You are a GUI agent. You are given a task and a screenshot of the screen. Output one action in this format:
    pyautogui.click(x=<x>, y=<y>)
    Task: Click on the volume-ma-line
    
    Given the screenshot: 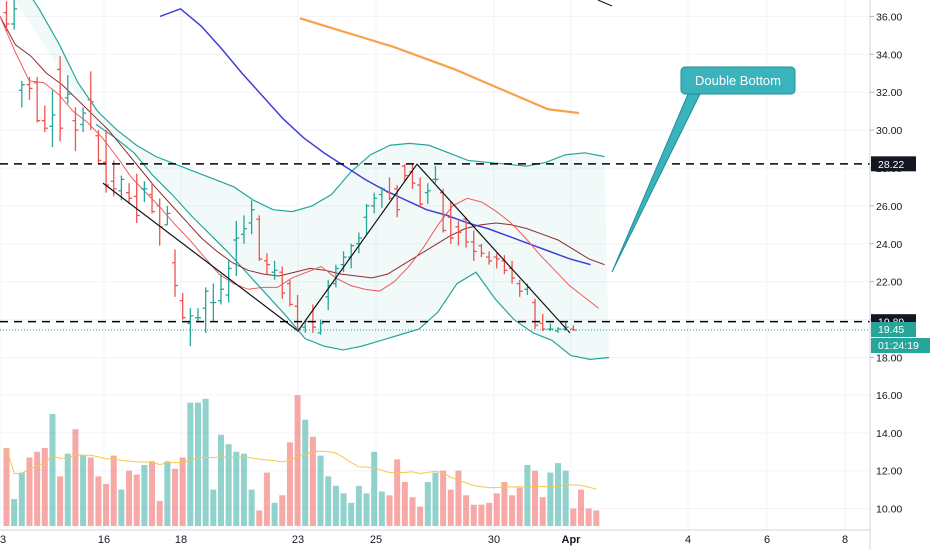 What is the action you would take?
    pyautogui.click(x=301, y=468)
    